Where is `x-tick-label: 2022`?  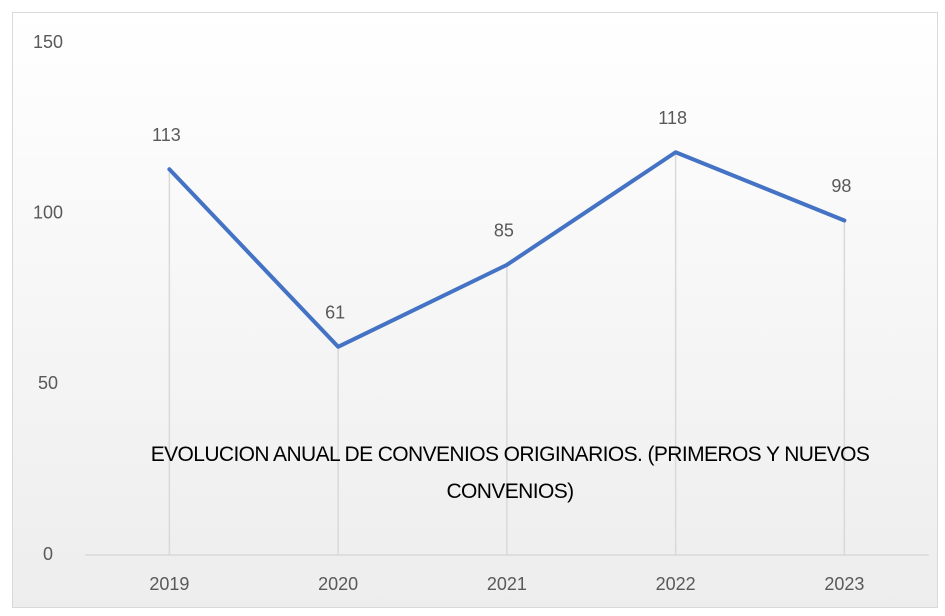
x-tick-label: 2022 is located at coordinates (676, 584).